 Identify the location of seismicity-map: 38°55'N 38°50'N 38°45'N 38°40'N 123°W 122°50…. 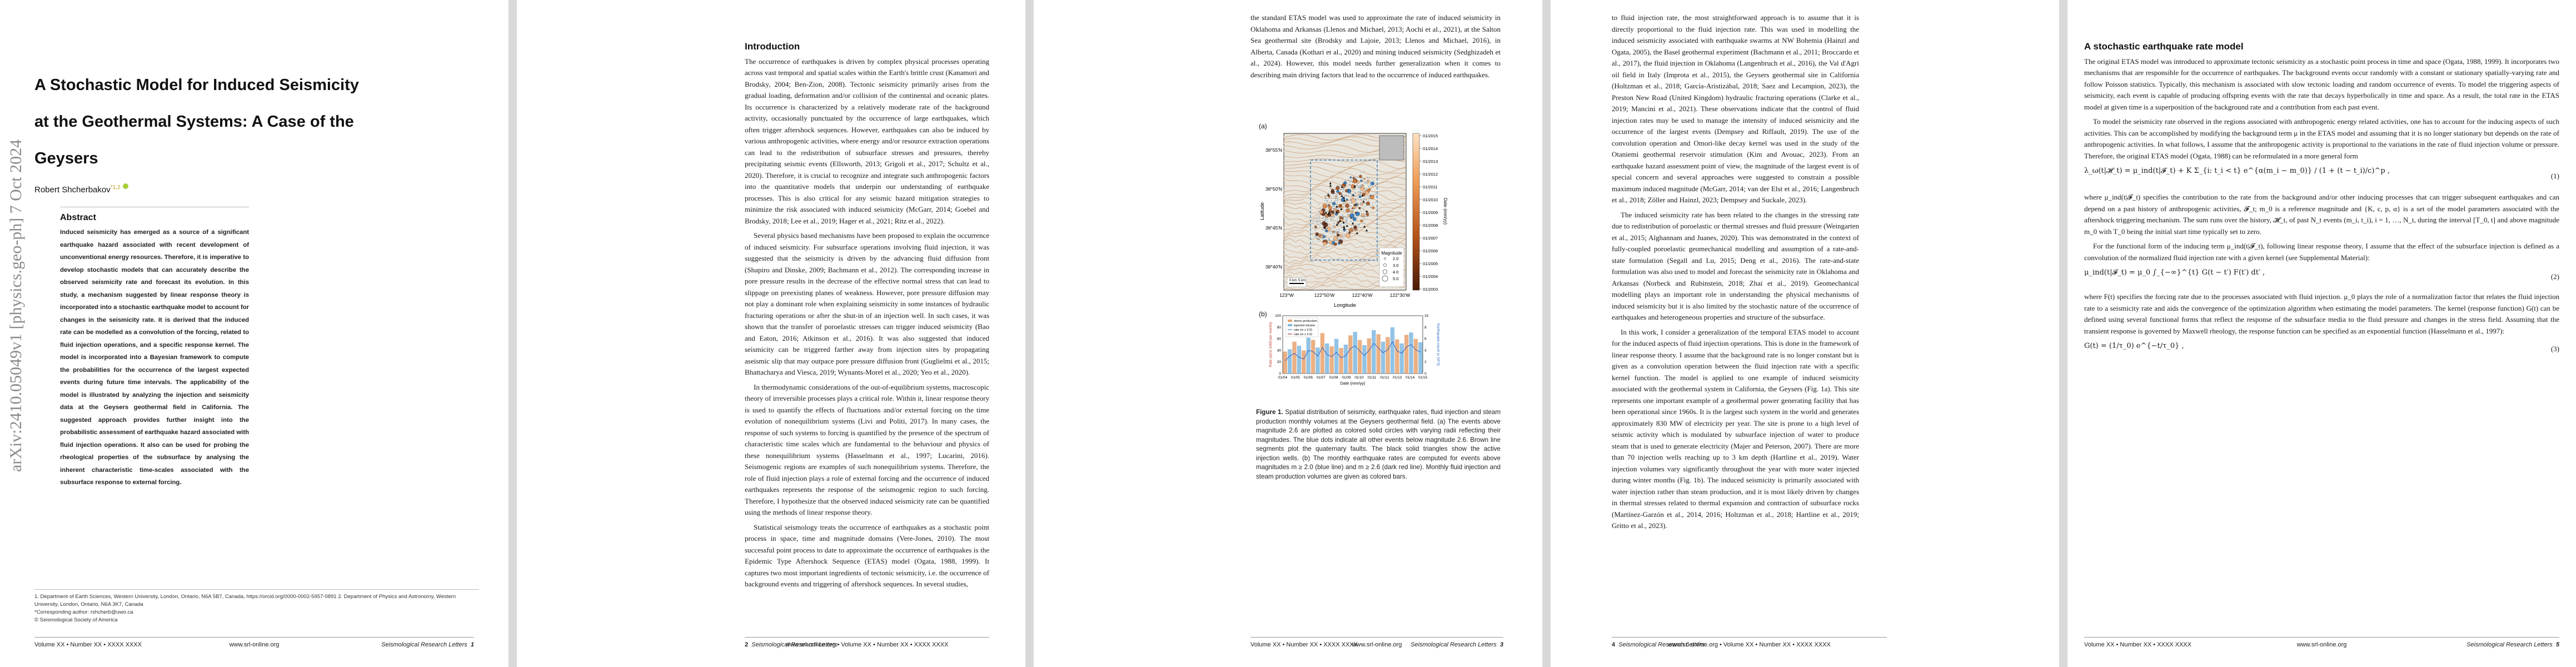
(1353, 220).